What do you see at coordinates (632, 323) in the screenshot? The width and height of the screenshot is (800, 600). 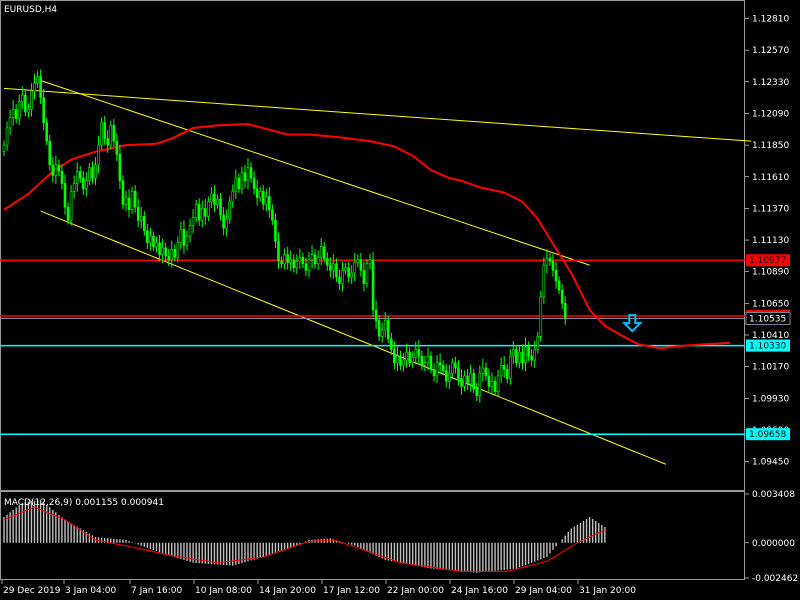 I see `down-arrow-icon` at bounding box center [632, 323].